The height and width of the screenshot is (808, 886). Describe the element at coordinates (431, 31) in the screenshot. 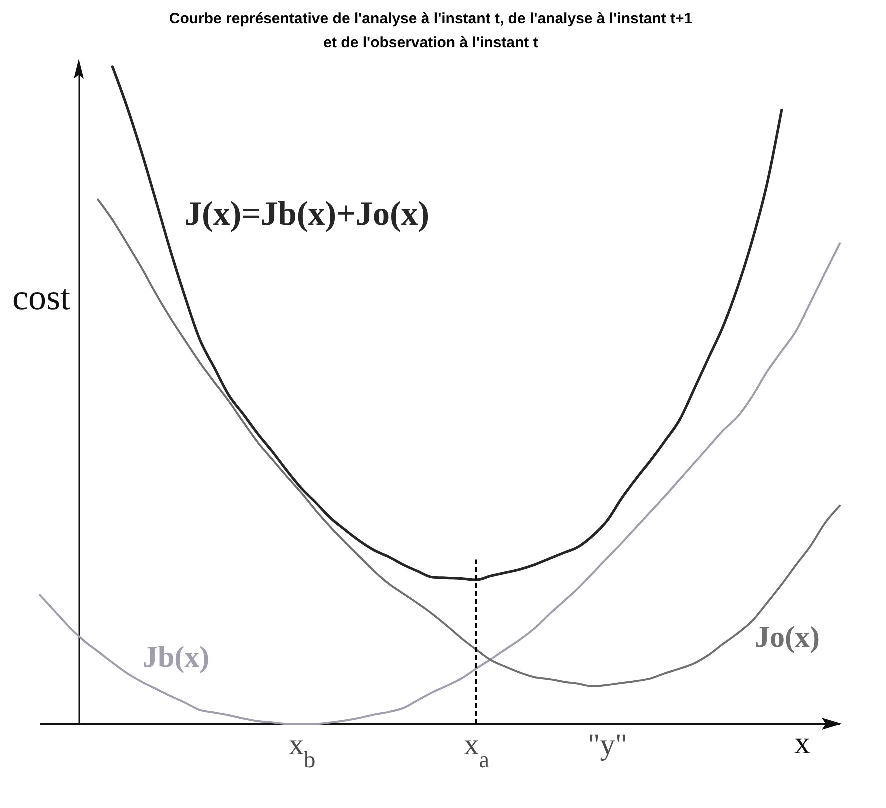

I see `chart-title: Courbe représentative de l'analyse à l'instant t, de l'analyse à l'instant t+1 et de l'observation à l'instant t` at that location.